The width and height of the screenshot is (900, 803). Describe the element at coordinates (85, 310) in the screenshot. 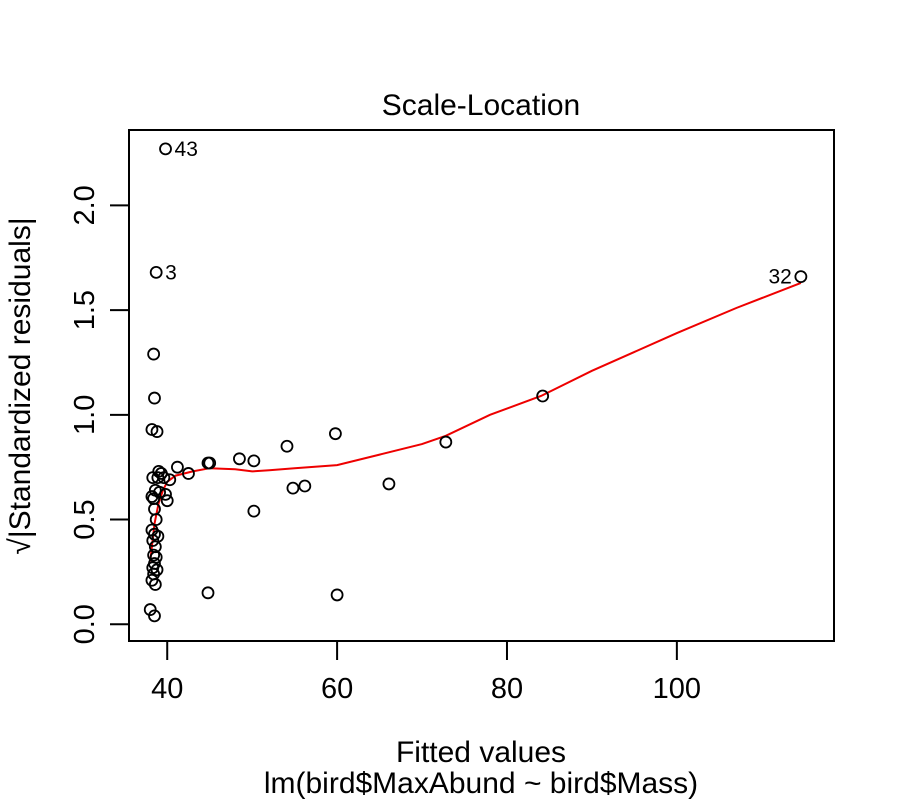

I see `y-tick-label: 1.5` at that location.